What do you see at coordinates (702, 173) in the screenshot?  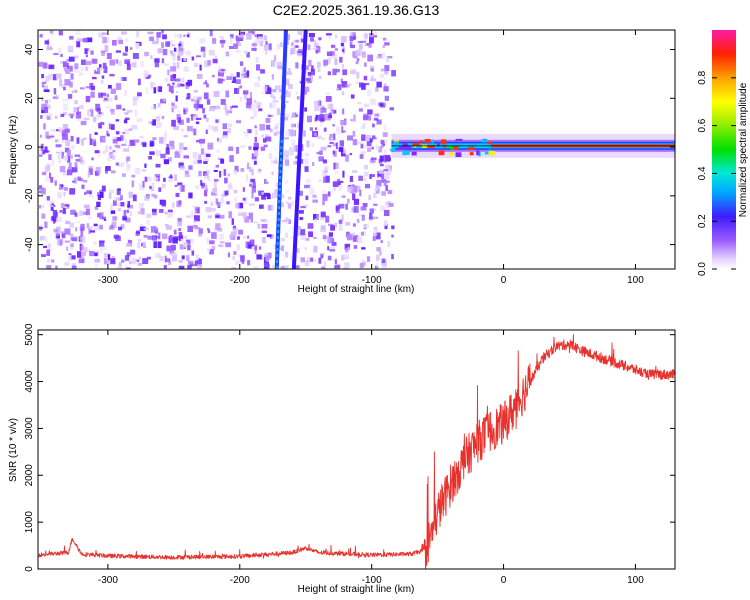 I see `colorbar-tick-label: 0.4` at bounding box center [702, 173].